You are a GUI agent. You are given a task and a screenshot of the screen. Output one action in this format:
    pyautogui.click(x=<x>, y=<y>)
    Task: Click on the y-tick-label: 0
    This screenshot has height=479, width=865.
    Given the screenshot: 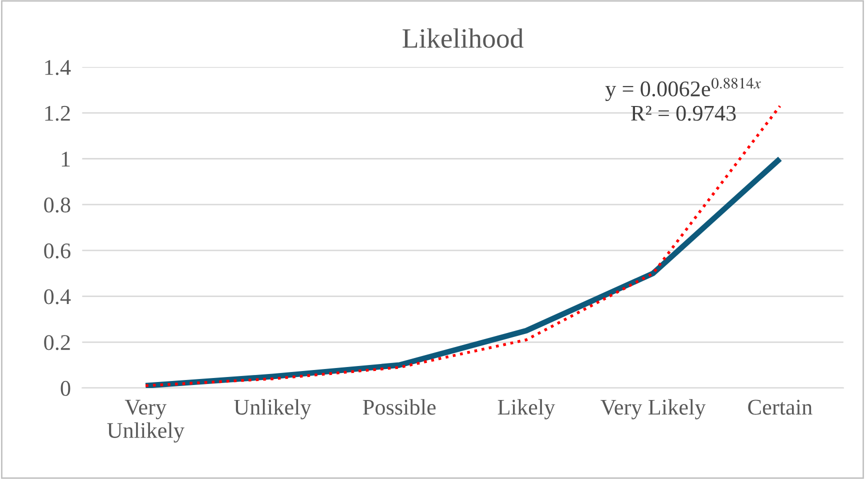 What is the action you would take?
    pyautogui.click(x=65, y=388)
    